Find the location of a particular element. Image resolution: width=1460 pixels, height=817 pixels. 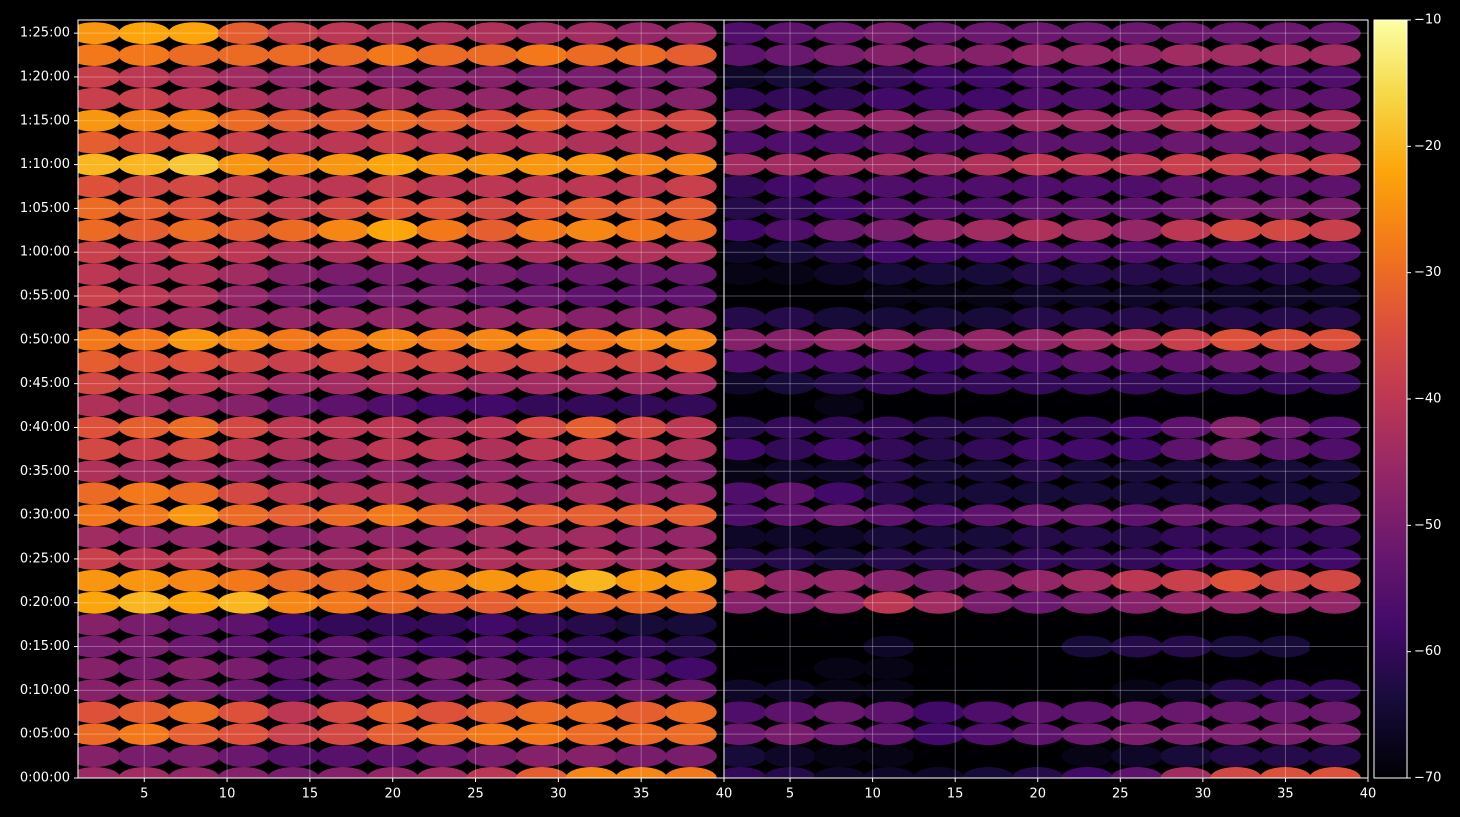

y-tick-label: 1:05:00 is located at coordinates (45, 208).